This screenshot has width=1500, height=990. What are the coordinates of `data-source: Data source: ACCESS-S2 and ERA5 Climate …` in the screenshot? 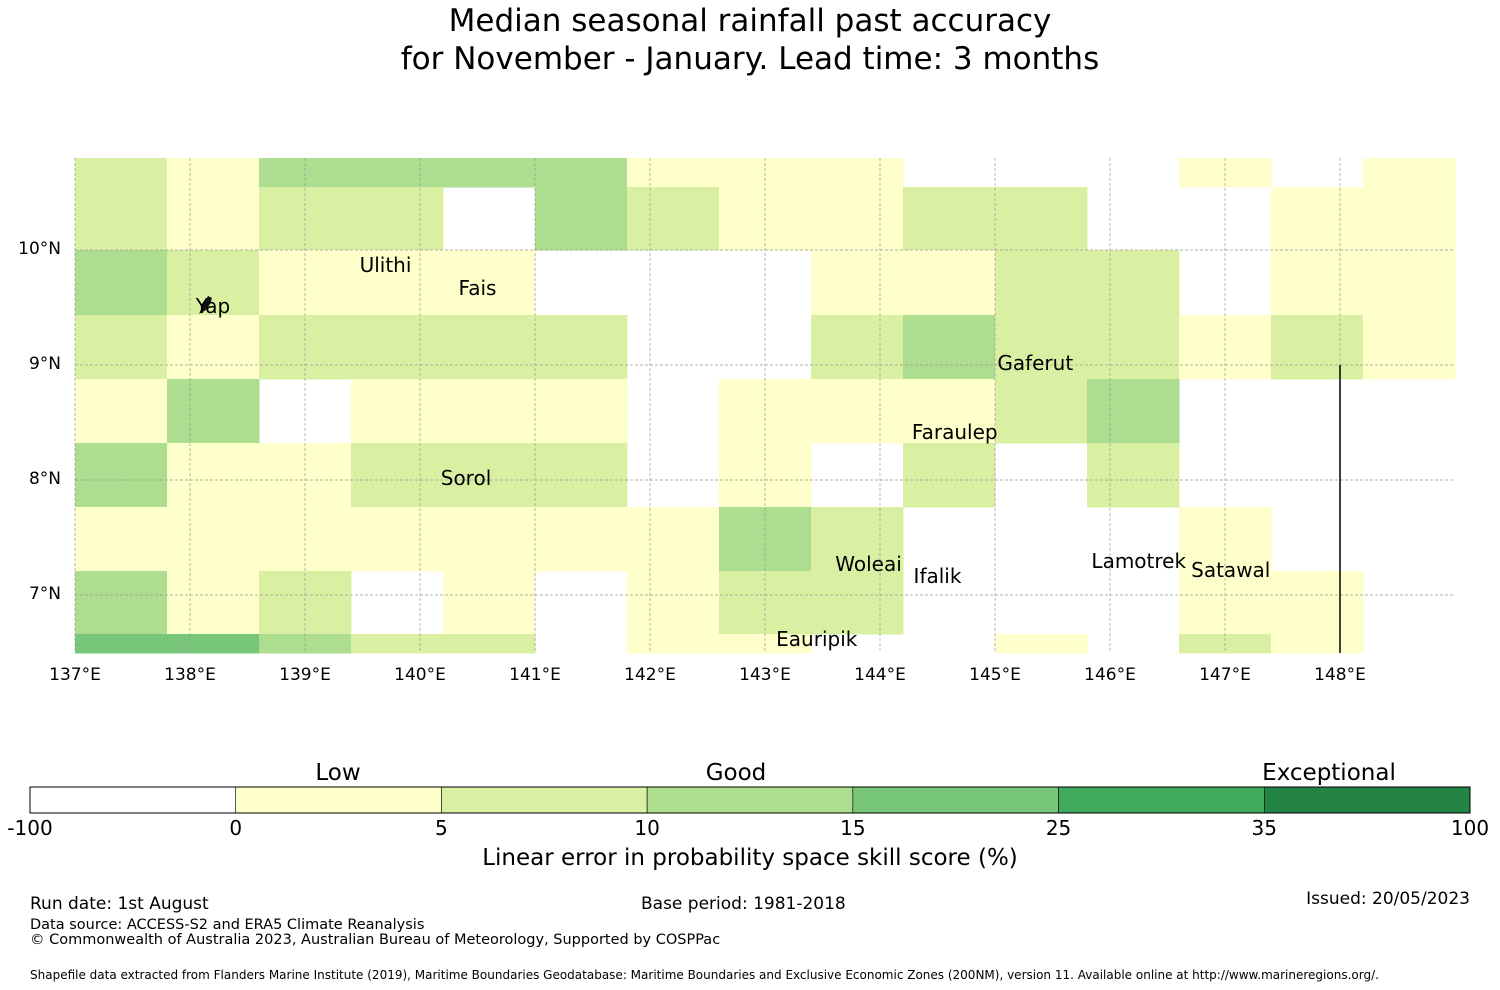 It's located at (227, 925).